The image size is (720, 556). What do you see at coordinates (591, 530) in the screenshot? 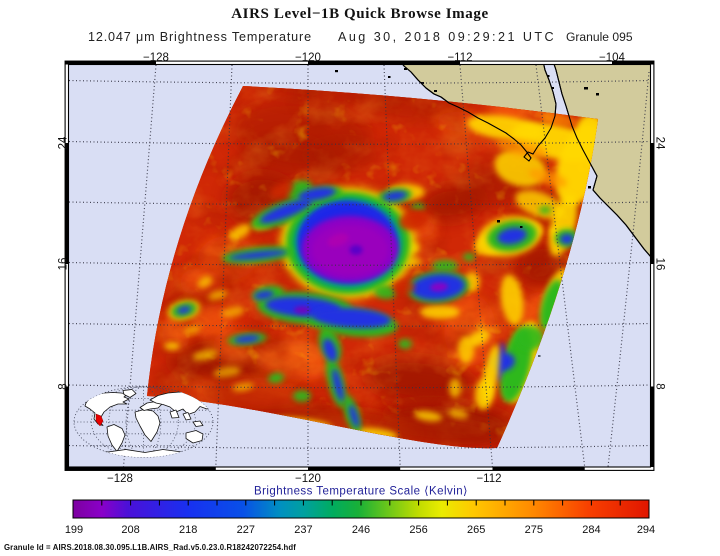
I see `svg-text: 284` at bounding box center [591, 530].